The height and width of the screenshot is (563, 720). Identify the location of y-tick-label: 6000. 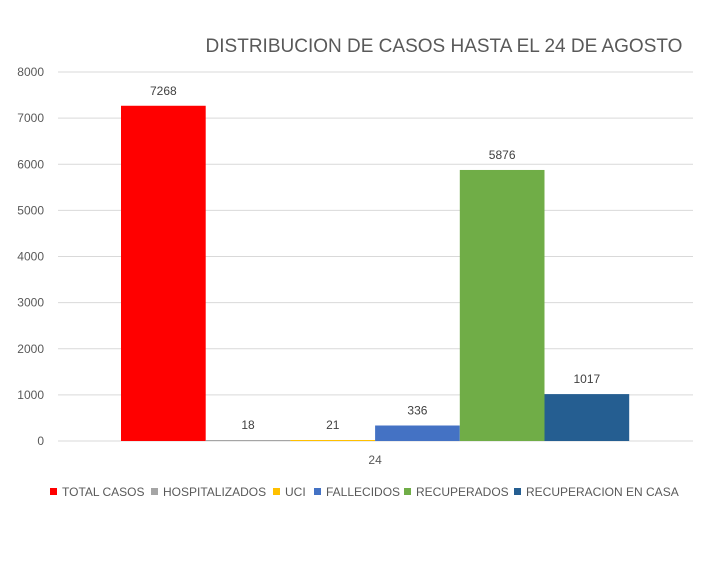
(30, 164).